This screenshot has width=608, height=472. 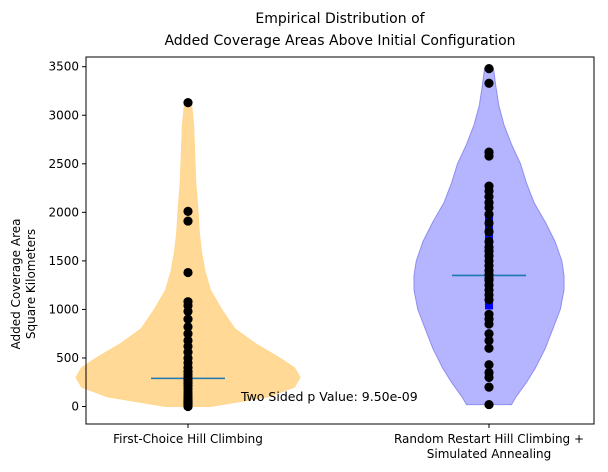 What do you see at coordinates (329, 396) in the screenshot?
I see `p-value-annotation: Two Sided p Value: 9.50e-09` at bounding box center [329, 396].